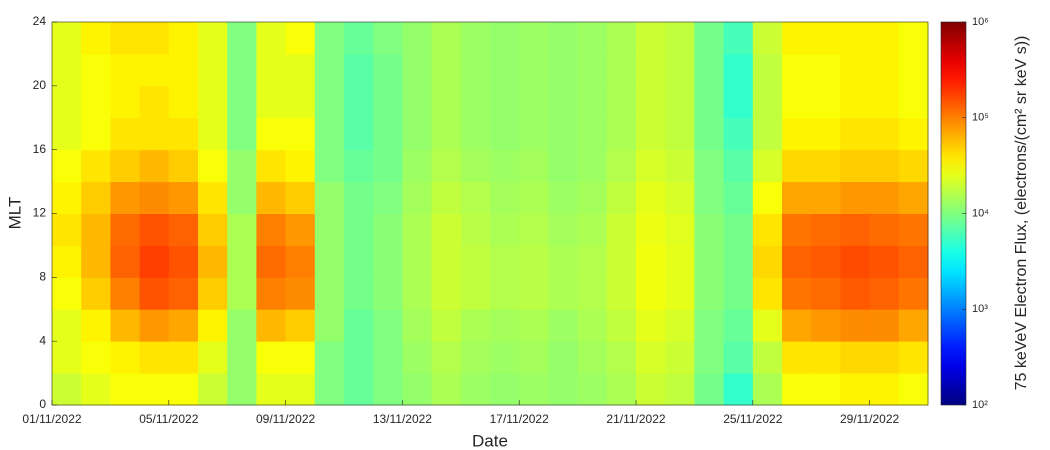 The height and width of the screenshot is (450, 1050). Describe the element at coordinates (402, 419) in the screenshot. I see `x-tick-label: 13/11/2022` at that location.